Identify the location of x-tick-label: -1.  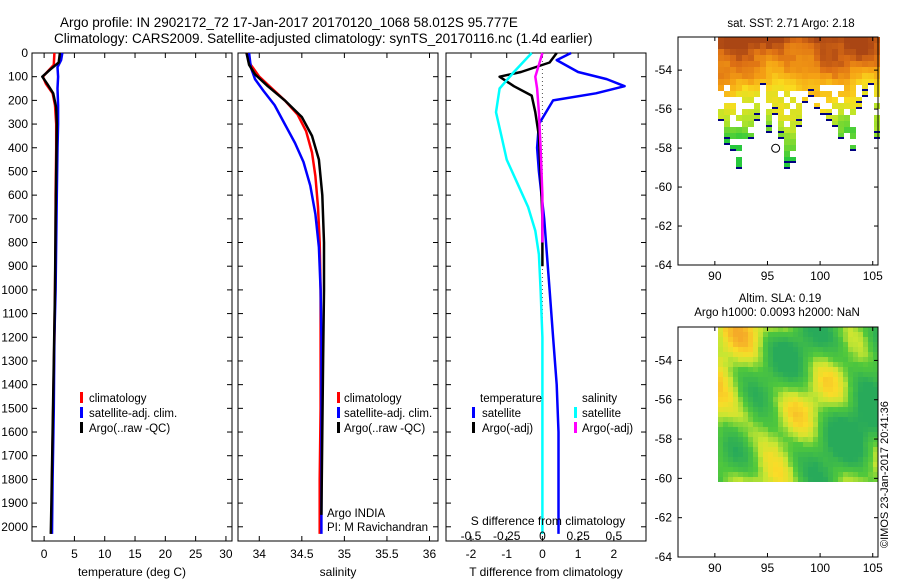
(506, 554).